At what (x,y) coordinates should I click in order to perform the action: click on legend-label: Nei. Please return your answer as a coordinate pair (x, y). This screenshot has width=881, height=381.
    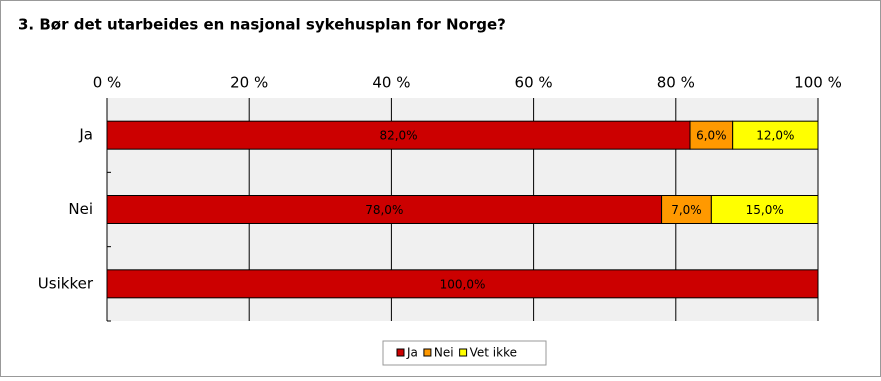
    Looking at the image, I should click on (444, 353).